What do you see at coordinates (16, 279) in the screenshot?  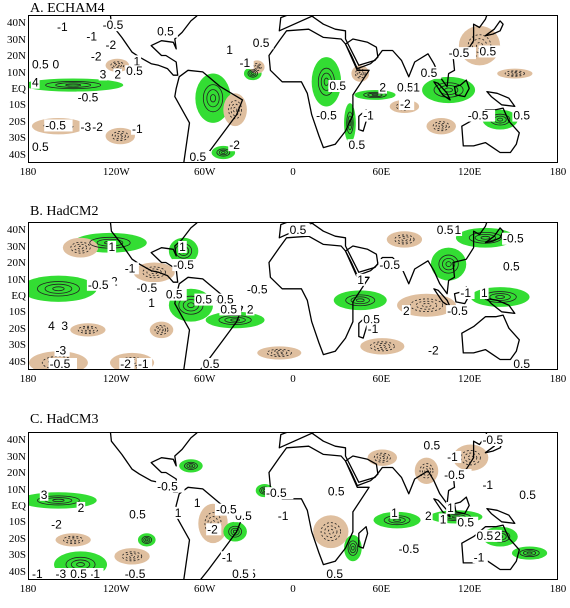 I see `lat-label: 10N` at bounding box center [16, 279].